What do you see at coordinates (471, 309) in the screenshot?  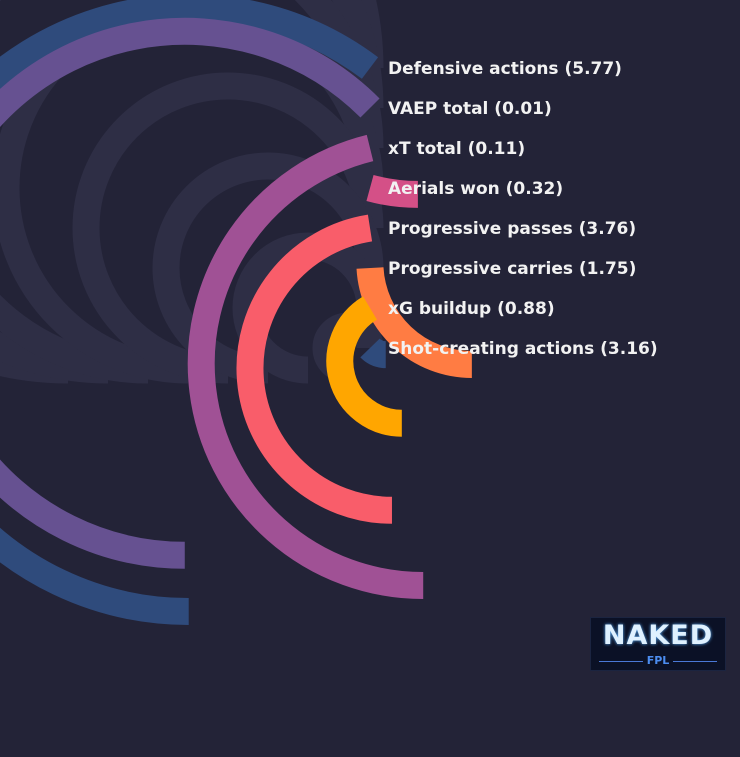 I see `label-xg-buildup: xG buildup (0.88)` at bounding box center [471, 309].